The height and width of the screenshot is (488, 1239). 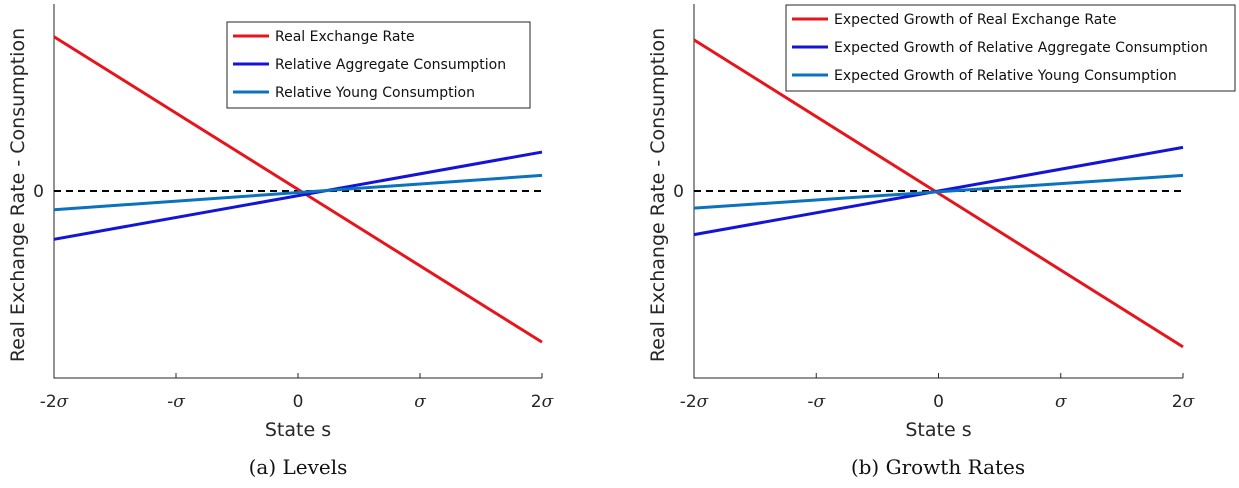 I want to click on panel-caption: (a) Levels, so click(x=298, y=467).